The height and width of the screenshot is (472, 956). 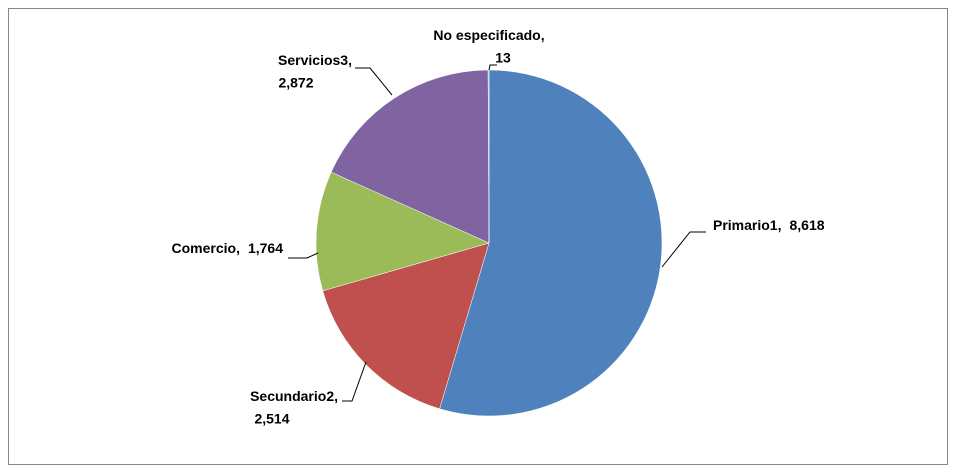 I want to click on label-name: Servicios3, so click(x=313, y=60).